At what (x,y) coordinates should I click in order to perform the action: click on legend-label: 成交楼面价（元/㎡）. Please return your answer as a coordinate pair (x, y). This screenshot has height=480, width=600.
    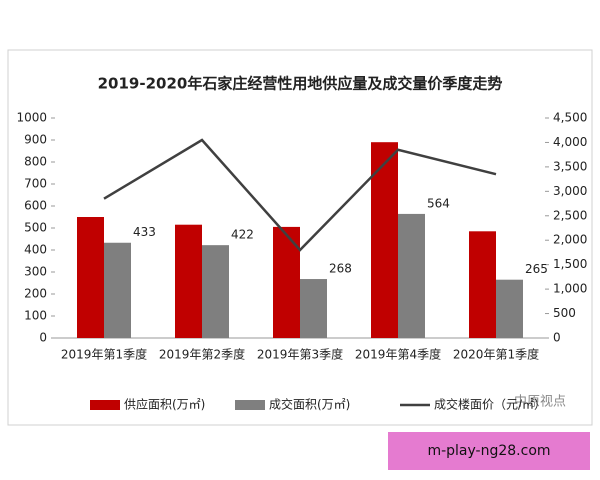
    Looking at the image, I should click on (490, 404).